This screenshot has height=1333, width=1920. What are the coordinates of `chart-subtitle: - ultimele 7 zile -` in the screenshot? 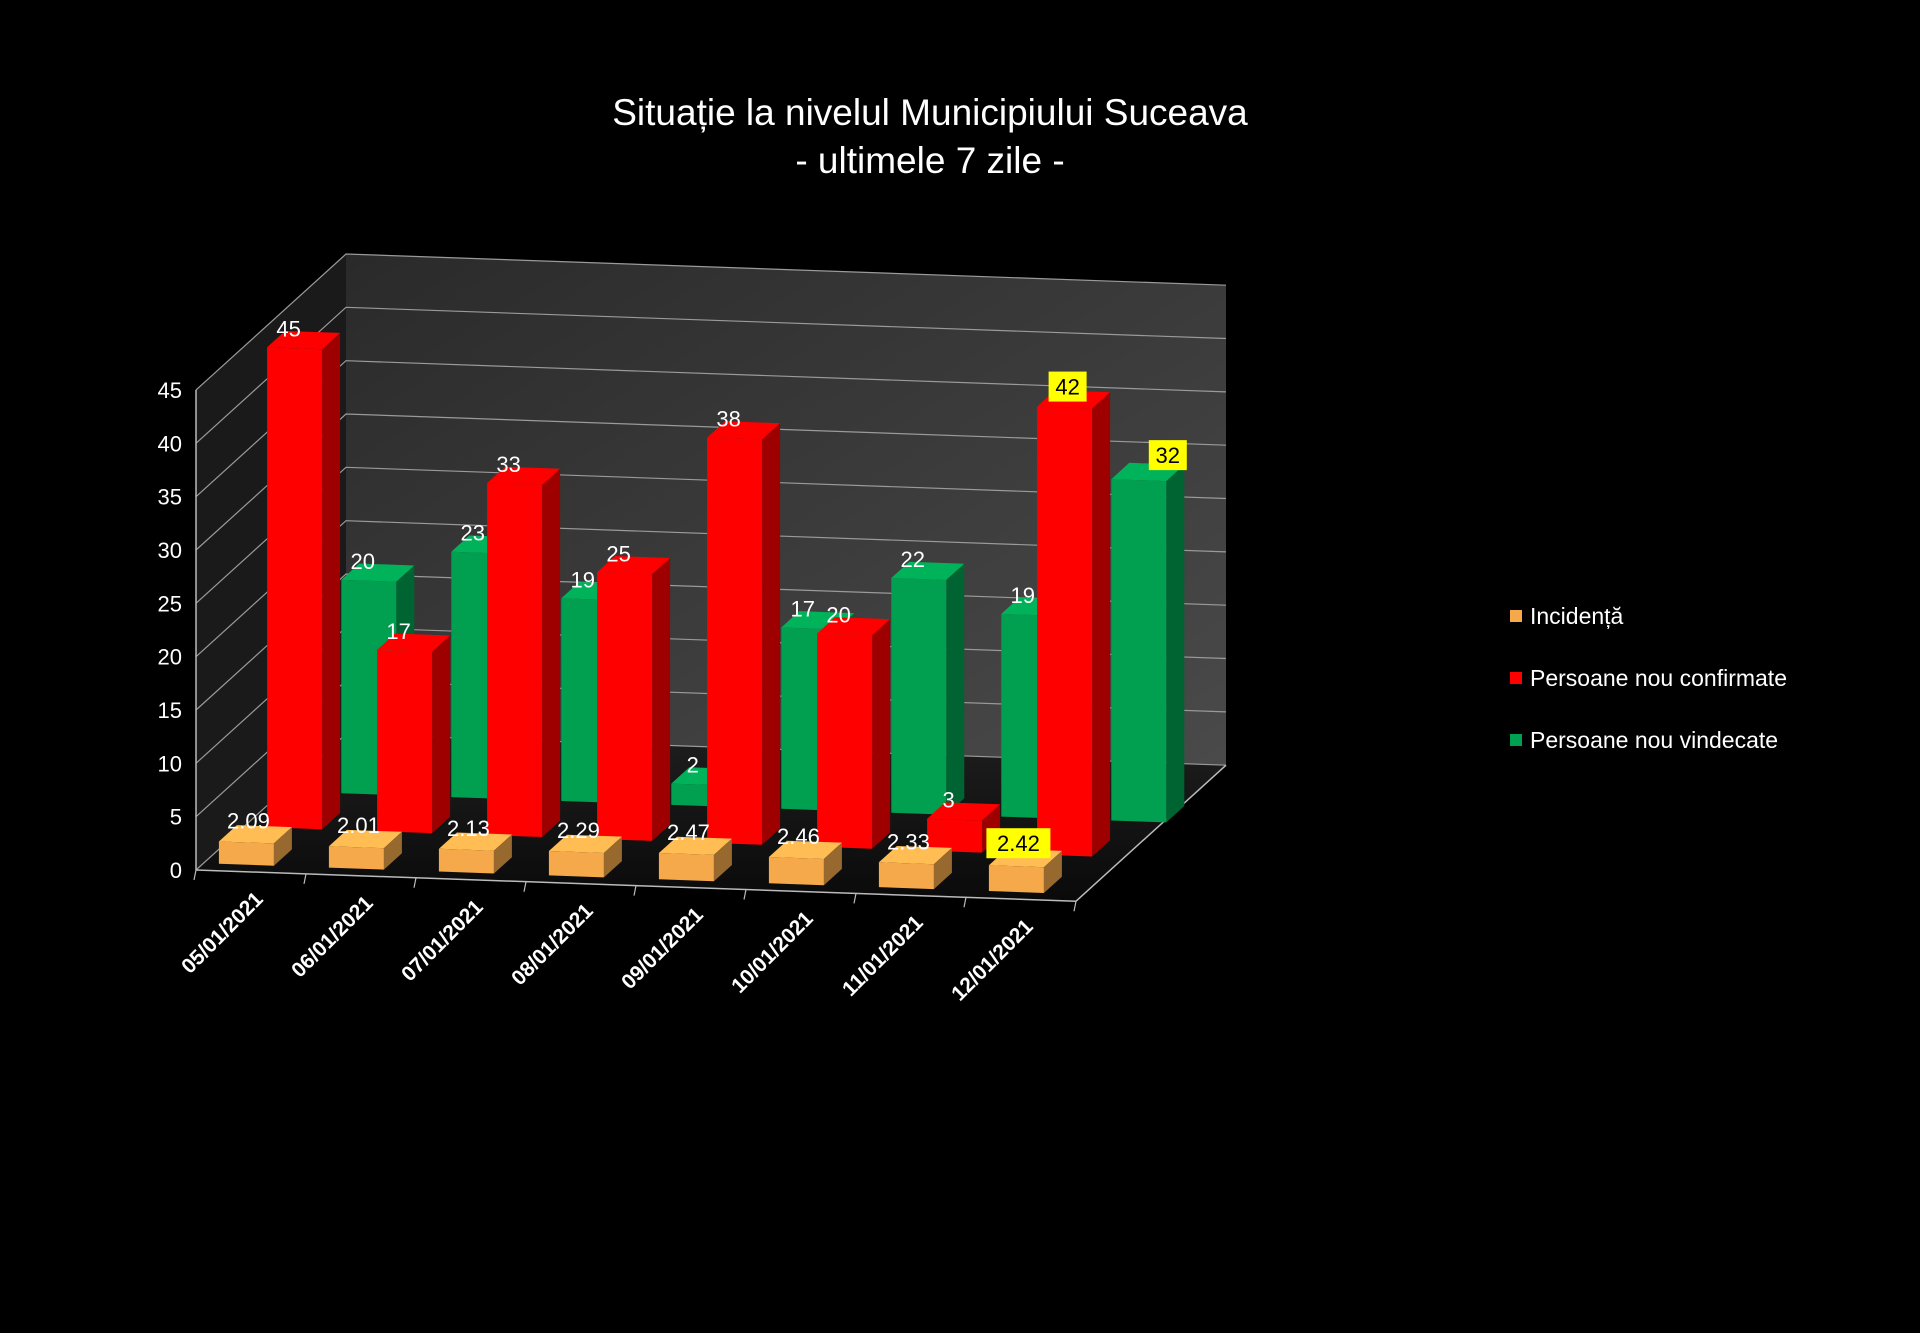 It's located at (930, 160).